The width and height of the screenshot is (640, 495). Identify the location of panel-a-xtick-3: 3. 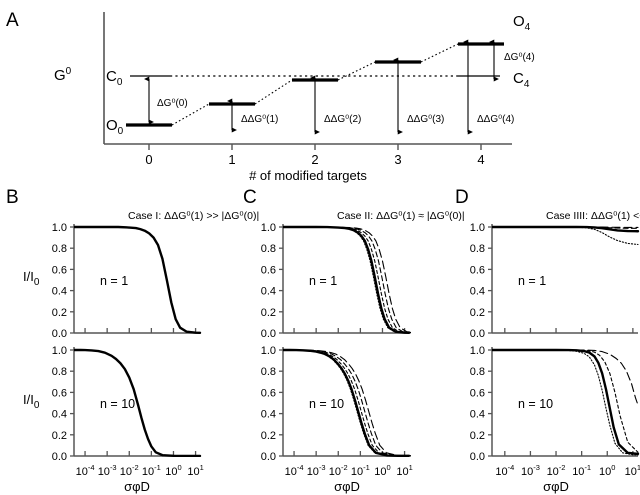
(397, 159).